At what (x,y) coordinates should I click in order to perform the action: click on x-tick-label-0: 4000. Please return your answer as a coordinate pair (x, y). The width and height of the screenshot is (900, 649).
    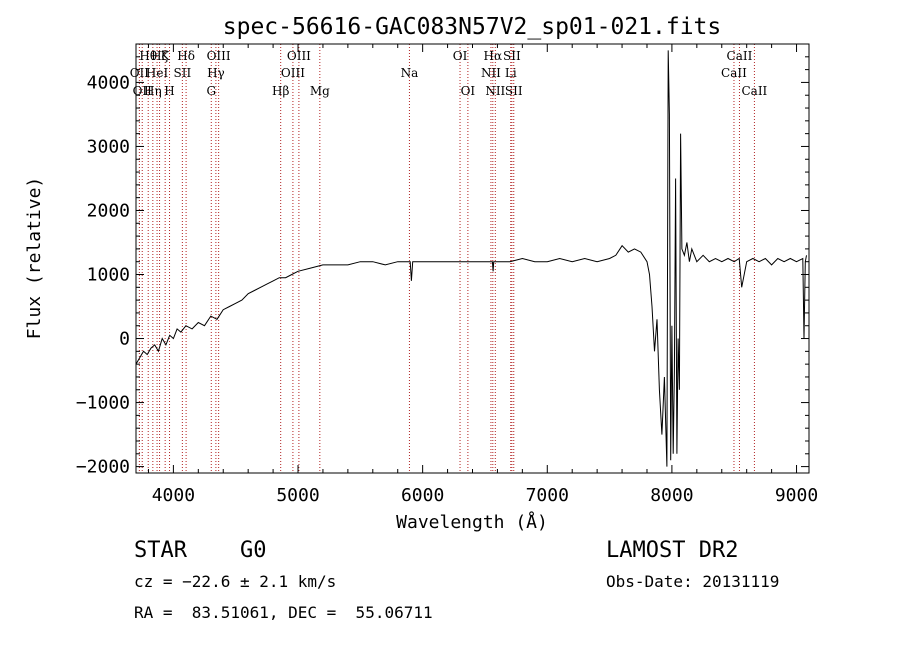
    Looking at the image, I should click on (173, 495).